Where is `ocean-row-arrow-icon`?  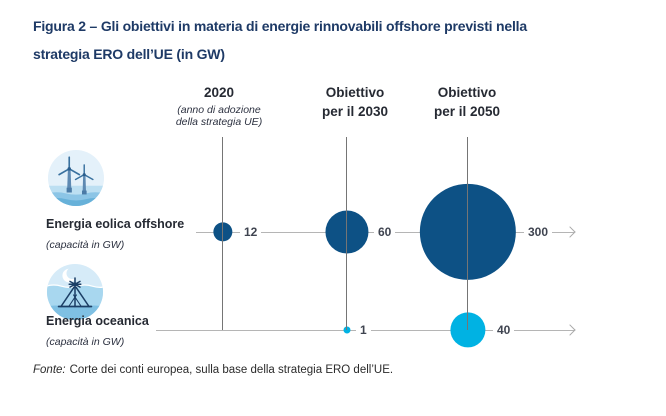
ocean-row-arrow-icon is located at coordinates (570, 330).